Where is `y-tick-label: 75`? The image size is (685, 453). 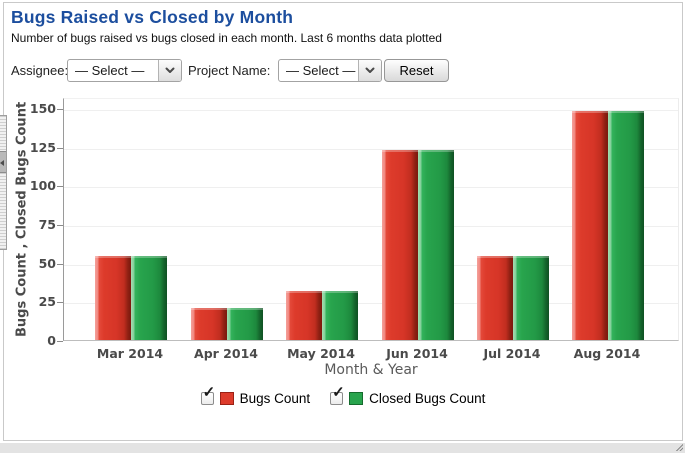 y-tick-label: 75 is located at coordinates (47, 224).